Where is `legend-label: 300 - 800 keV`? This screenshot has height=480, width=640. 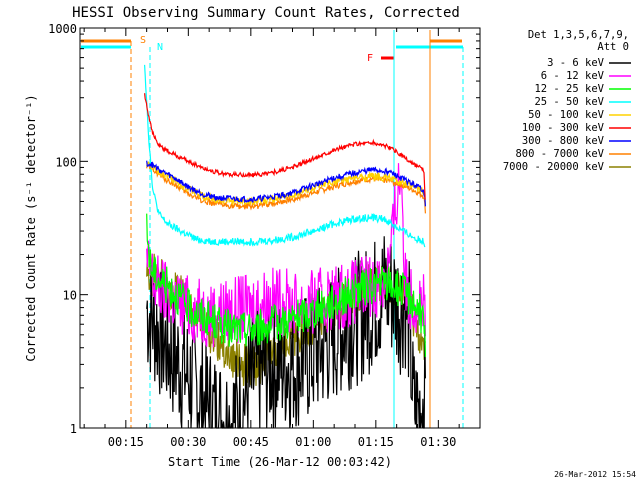 legend-label: 300 - 800 keV is located at coordinates (563, 141).